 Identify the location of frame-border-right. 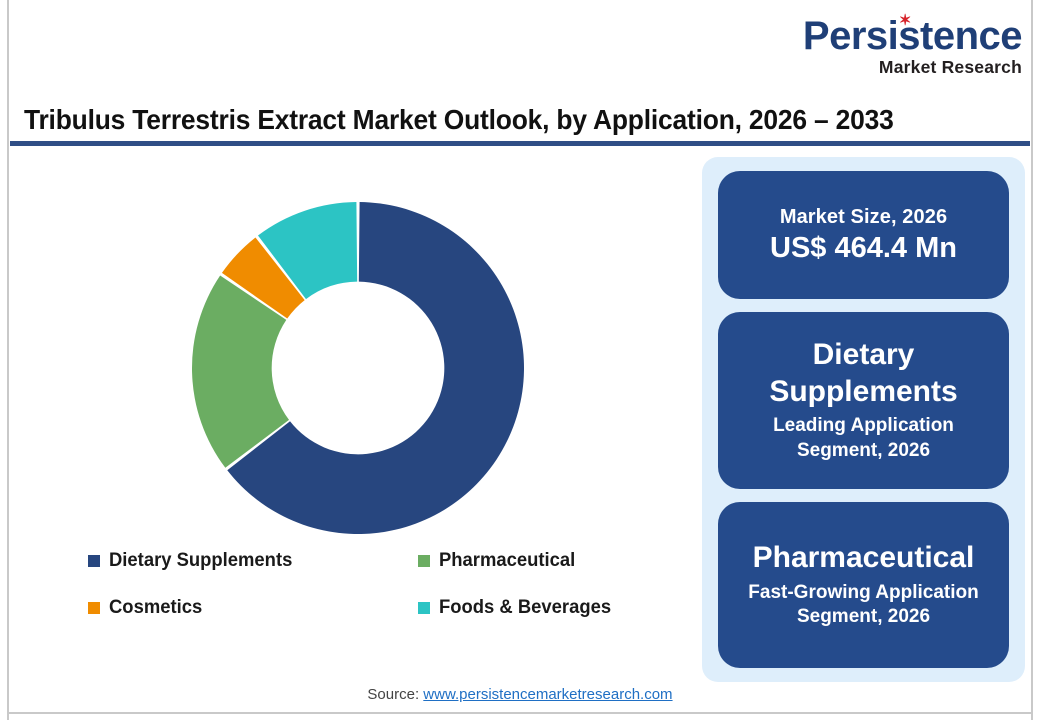
(1032, 360).